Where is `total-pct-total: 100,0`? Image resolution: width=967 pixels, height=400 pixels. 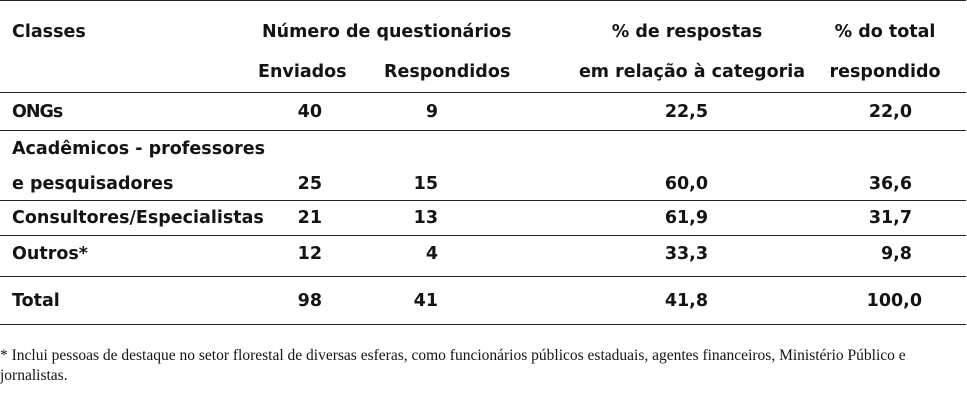
total-pct-total: 100,0 is located at coordinates (894, 301).